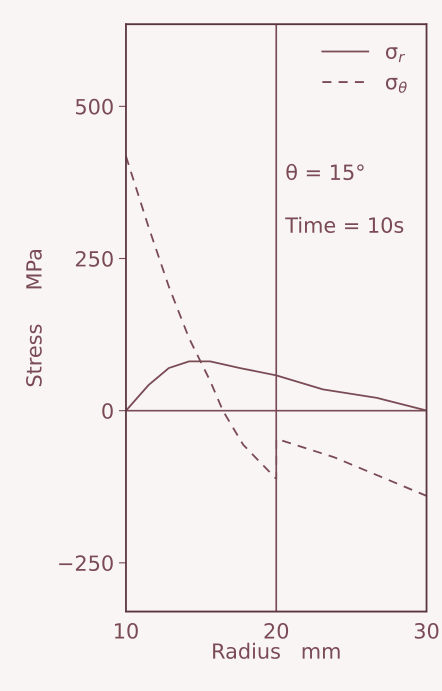  I want to click on annotation: θ = 15°, so click(325, 172).